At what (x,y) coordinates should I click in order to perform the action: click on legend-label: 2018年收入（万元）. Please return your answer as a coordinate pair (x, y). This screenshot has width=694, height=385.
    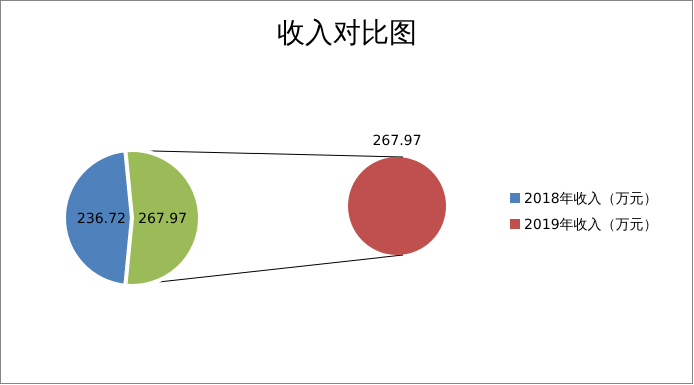
    Looking at the image, I should click on (591, 199).